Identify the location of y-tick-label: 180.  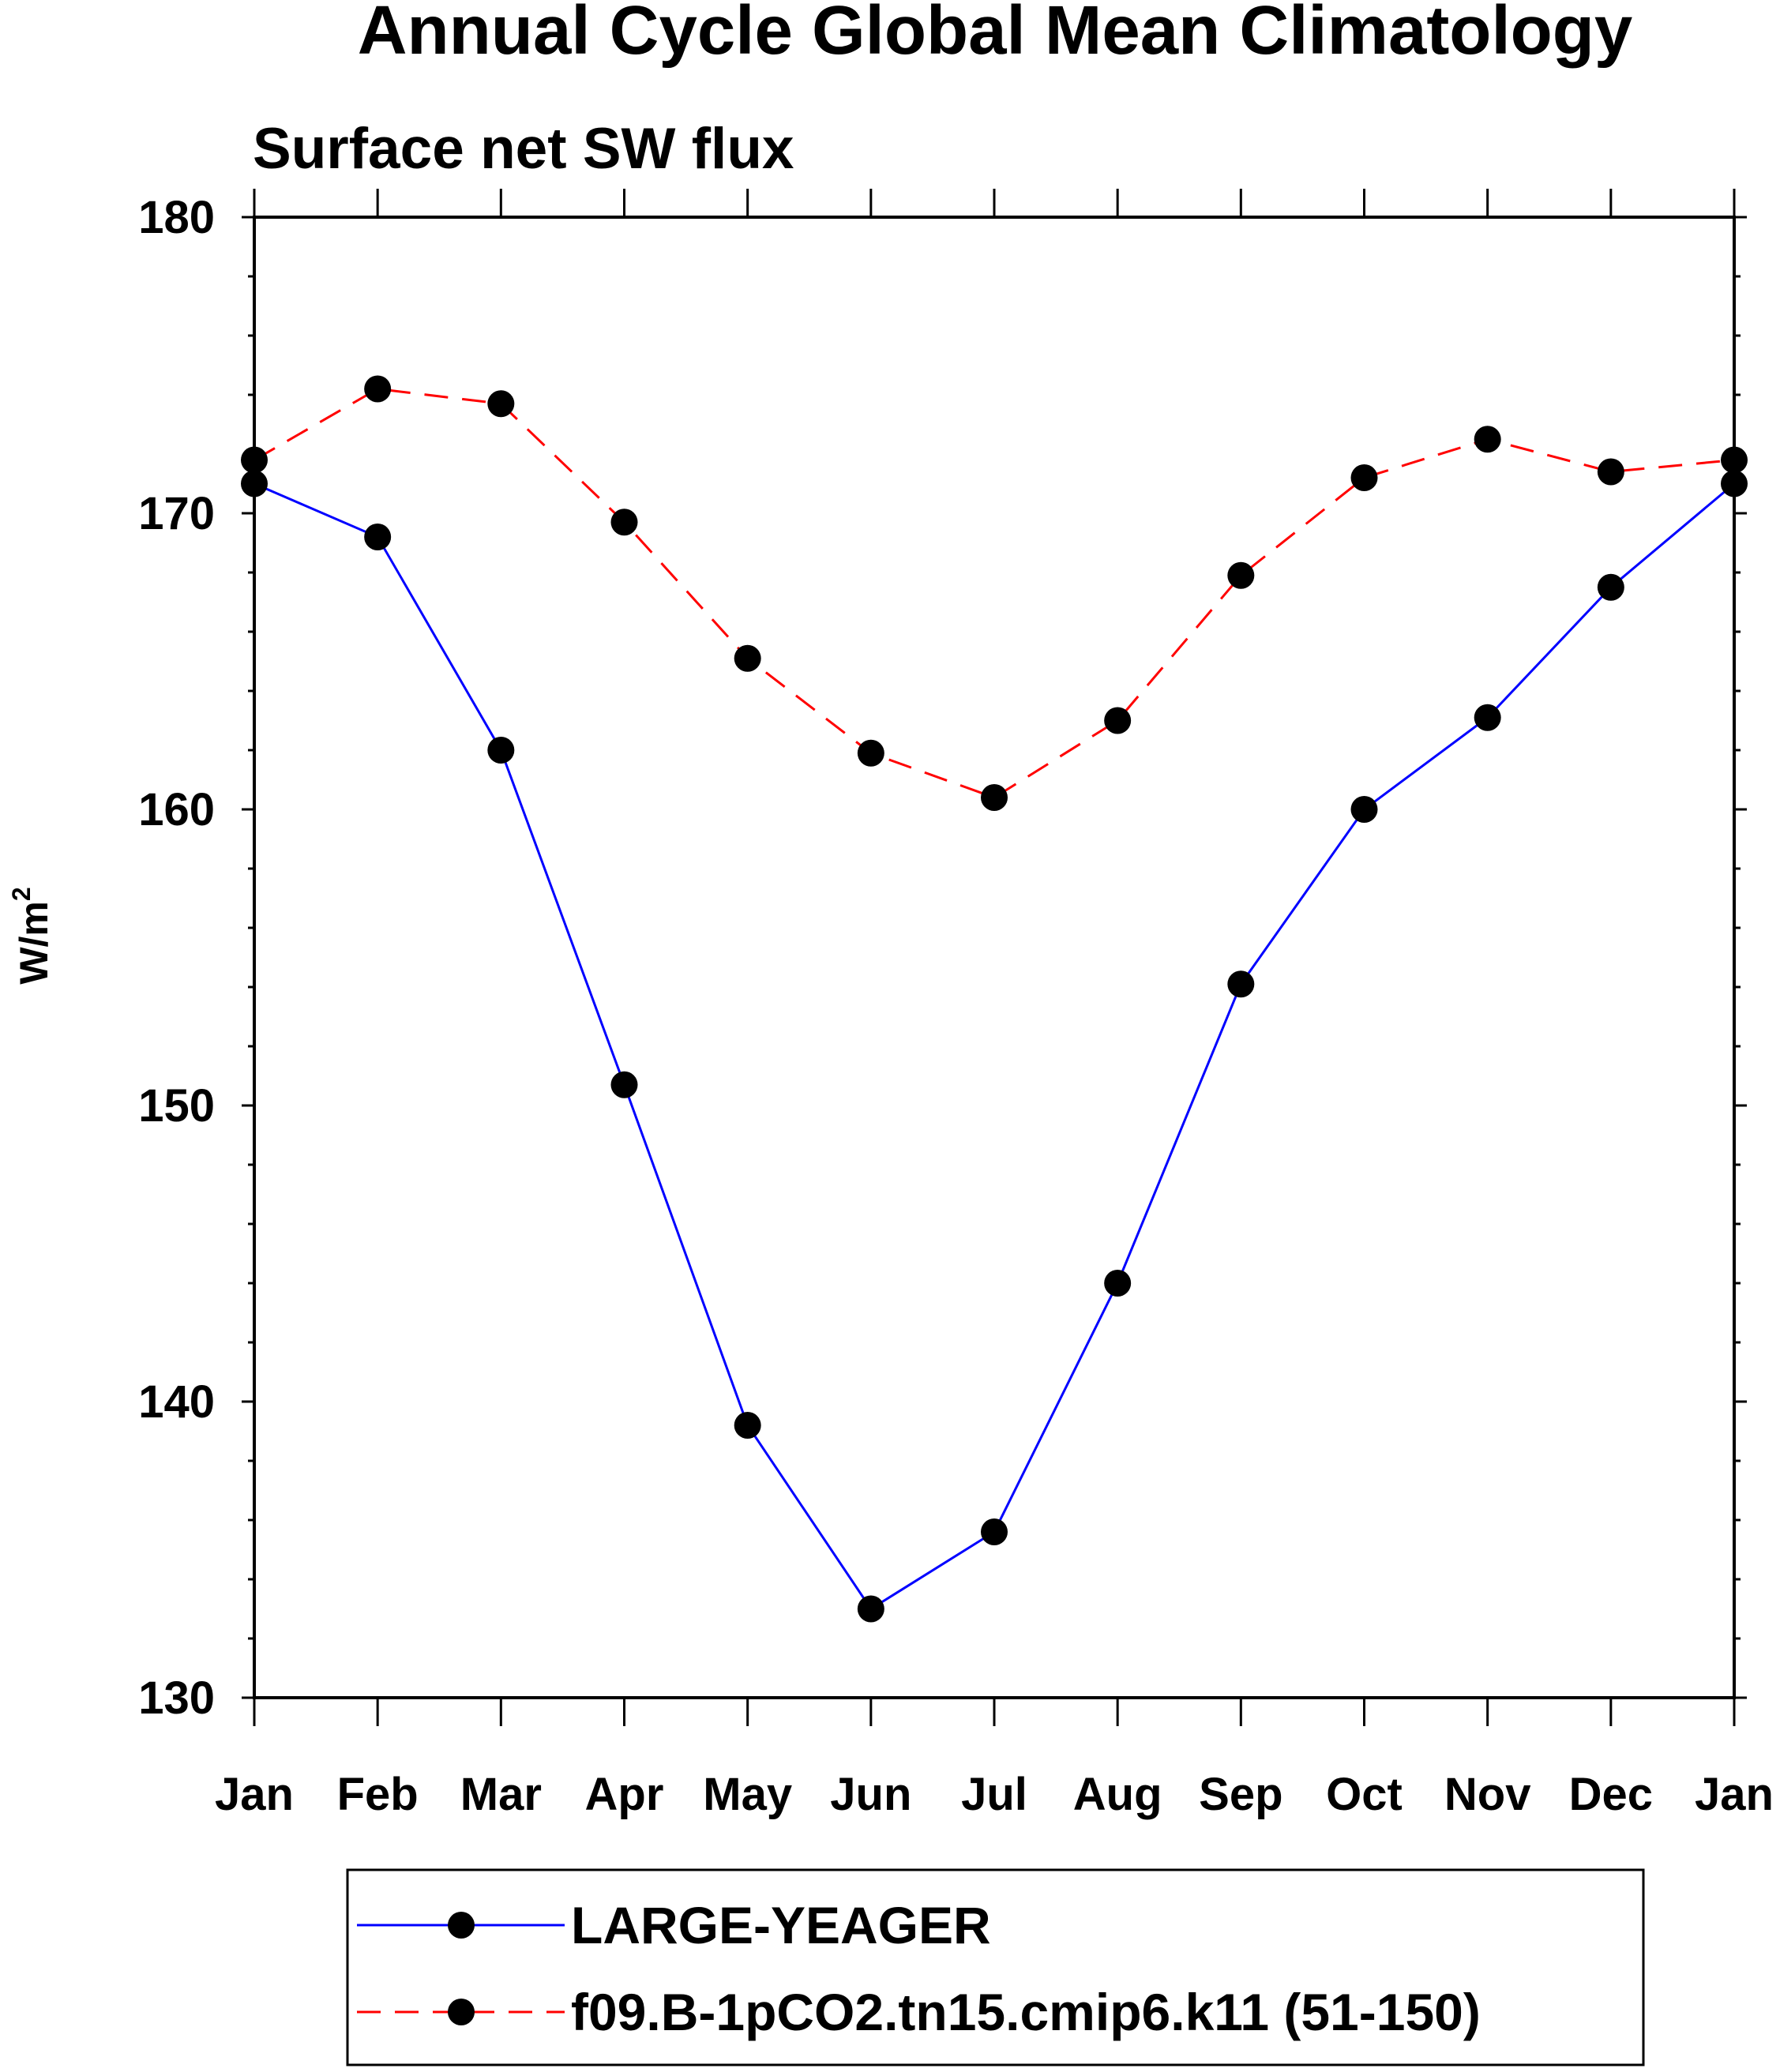
(176, 217).